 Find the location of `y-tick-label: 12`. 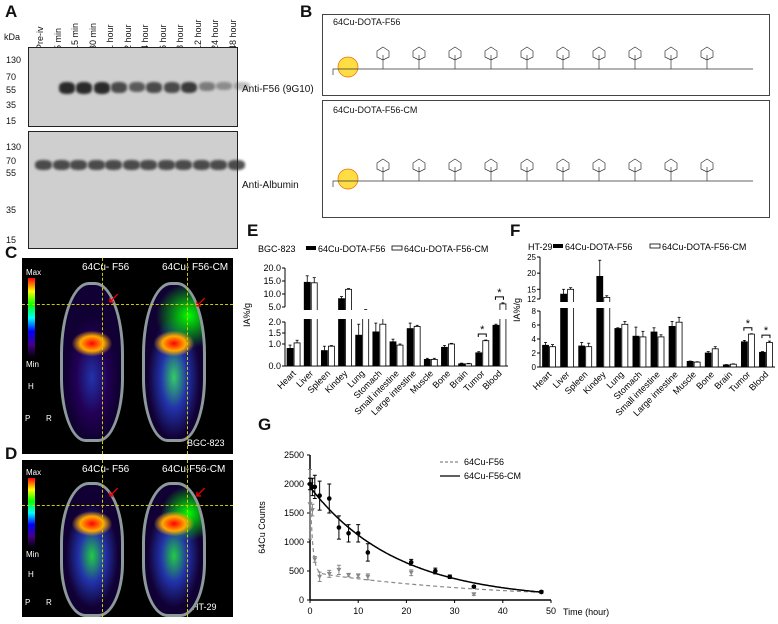

y-tick-label: 12 is located at coordinates (531, 299).